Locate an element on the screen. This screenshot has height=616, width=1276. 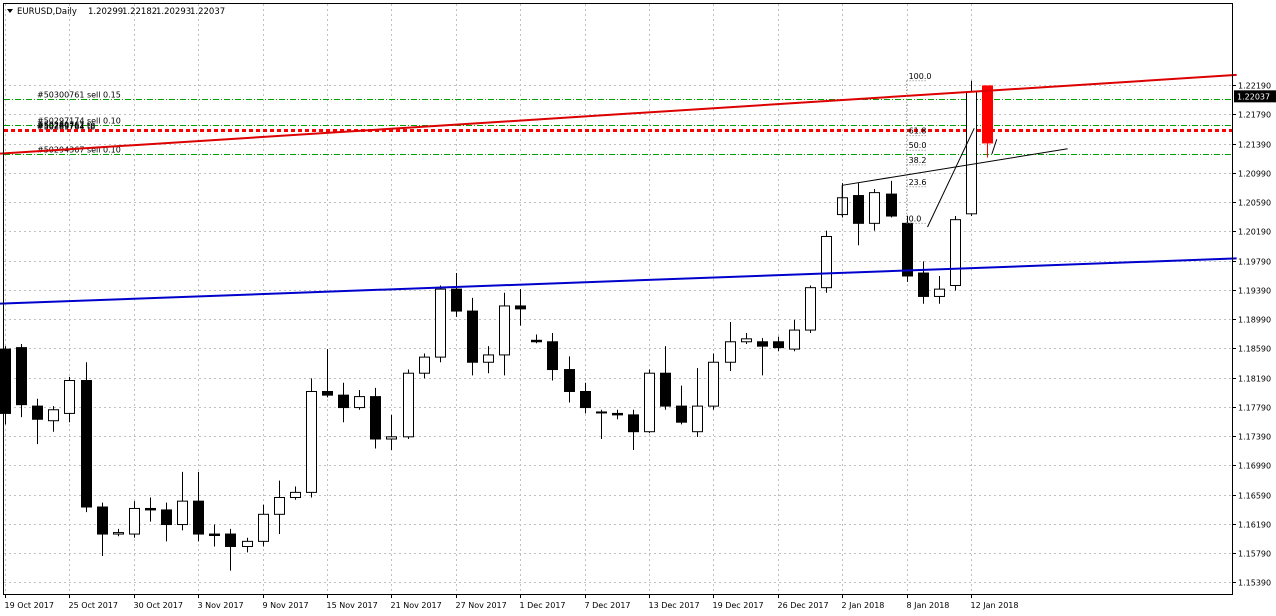
y-tick-label: 1.18590 is located at coordinates (1254, 349).